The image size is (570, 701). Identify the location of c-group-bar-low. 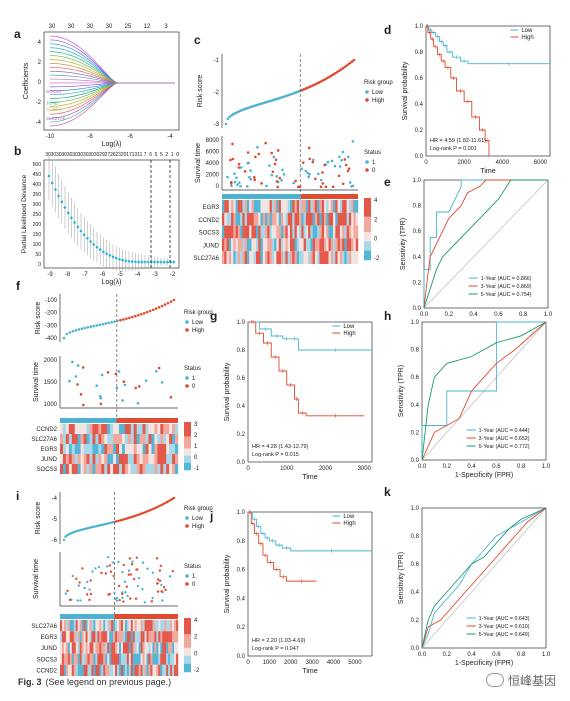
(261, 196).